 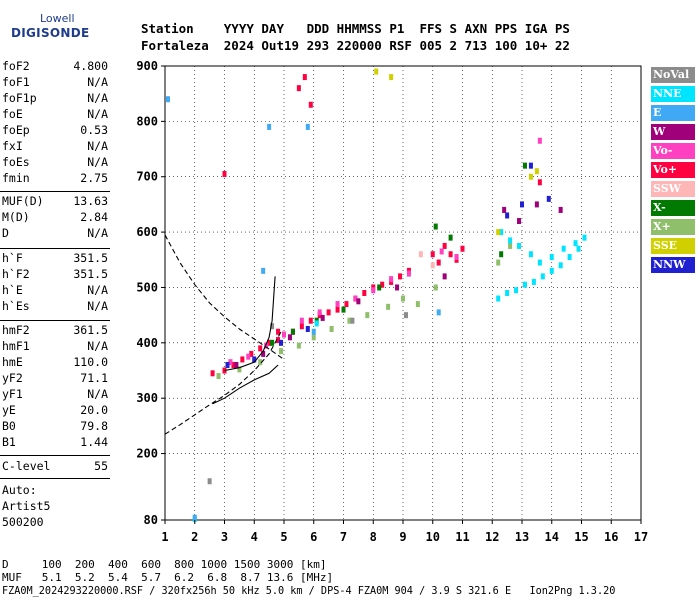 What do you see at coordinates (55, 259) in the screenshot?
I see `param-row: h`F 351.5` at bounding box center [55, 259].